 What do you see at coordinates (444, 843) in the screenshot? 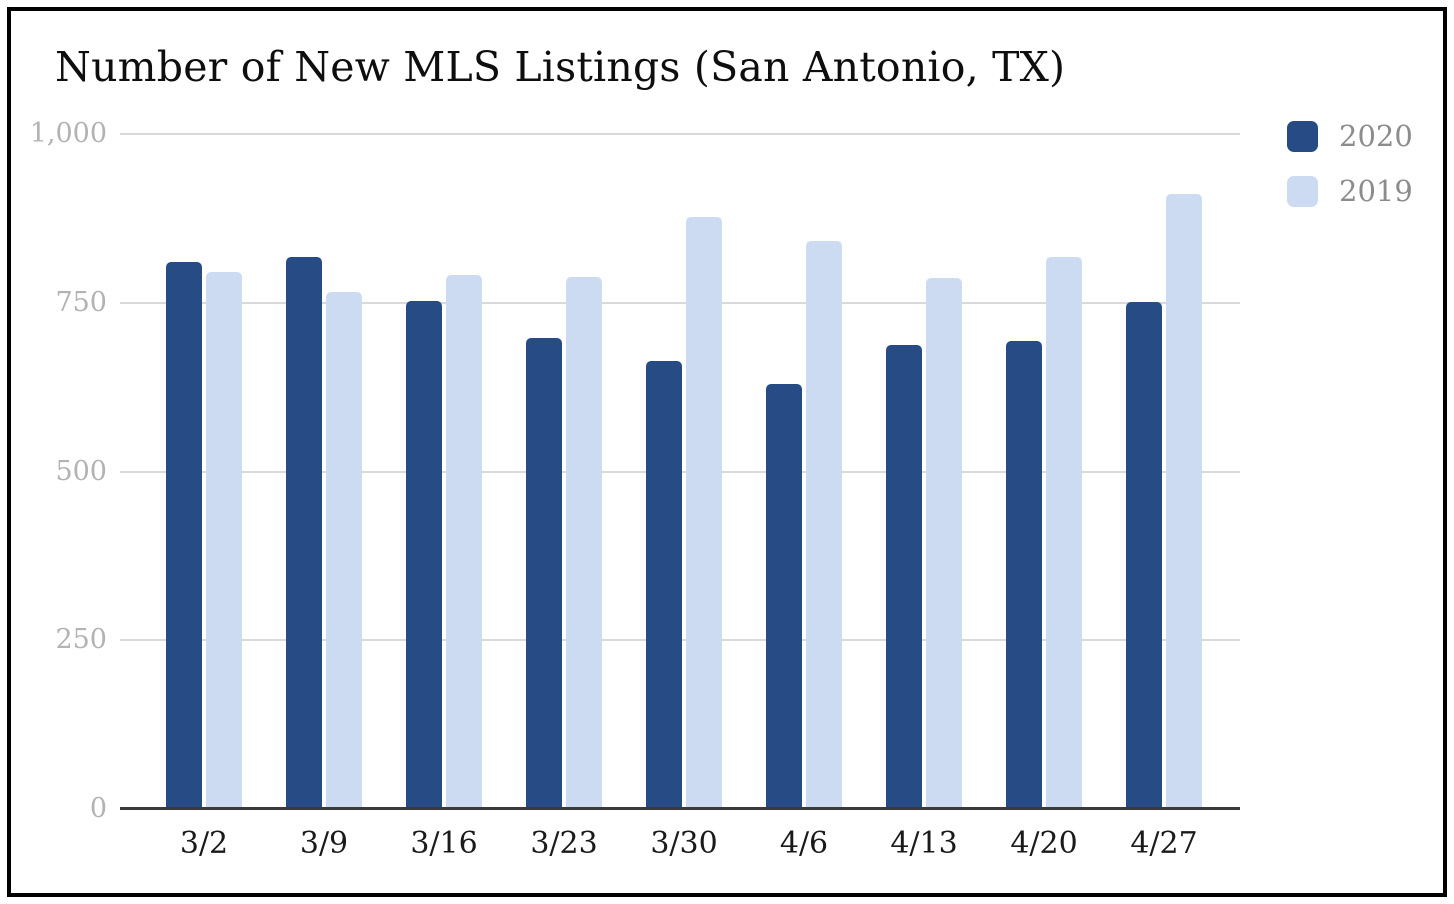
I see `x-tick-label-3-16: 3/16` at bounding box center [444, 843].